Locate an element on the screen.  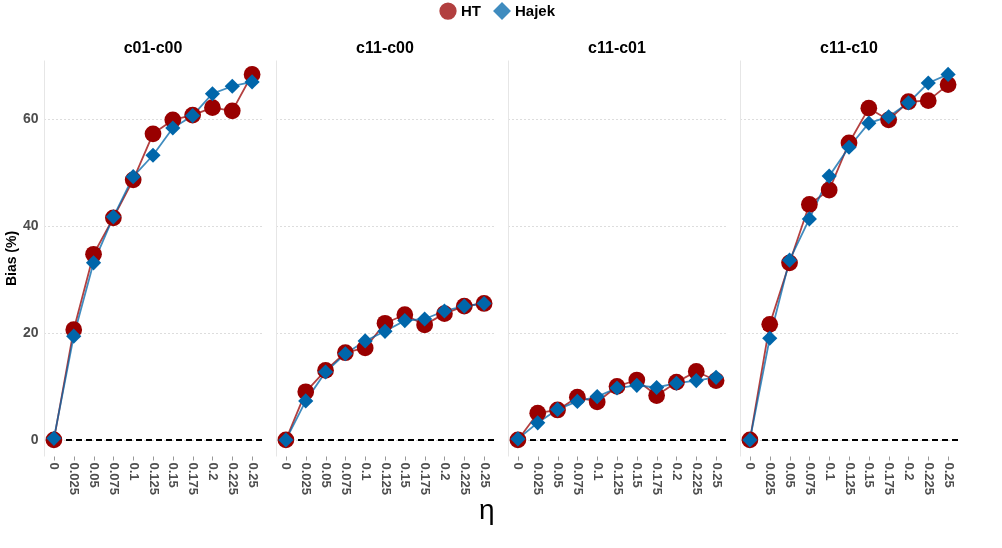
y-tick-label: 60 is located at coordinates (30, 118).